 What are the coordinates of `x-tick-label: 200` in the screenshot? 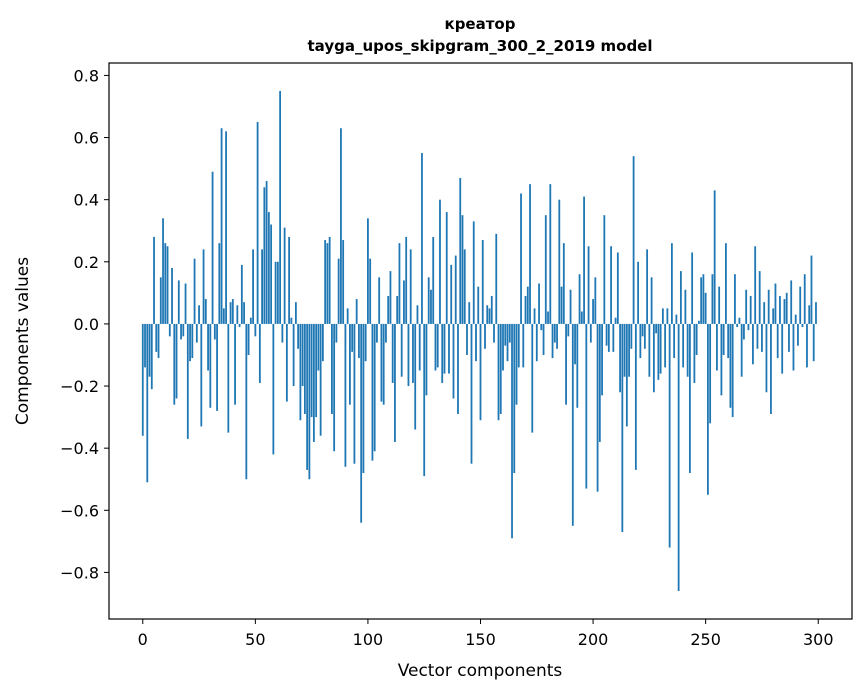 It's located at (593, 639).